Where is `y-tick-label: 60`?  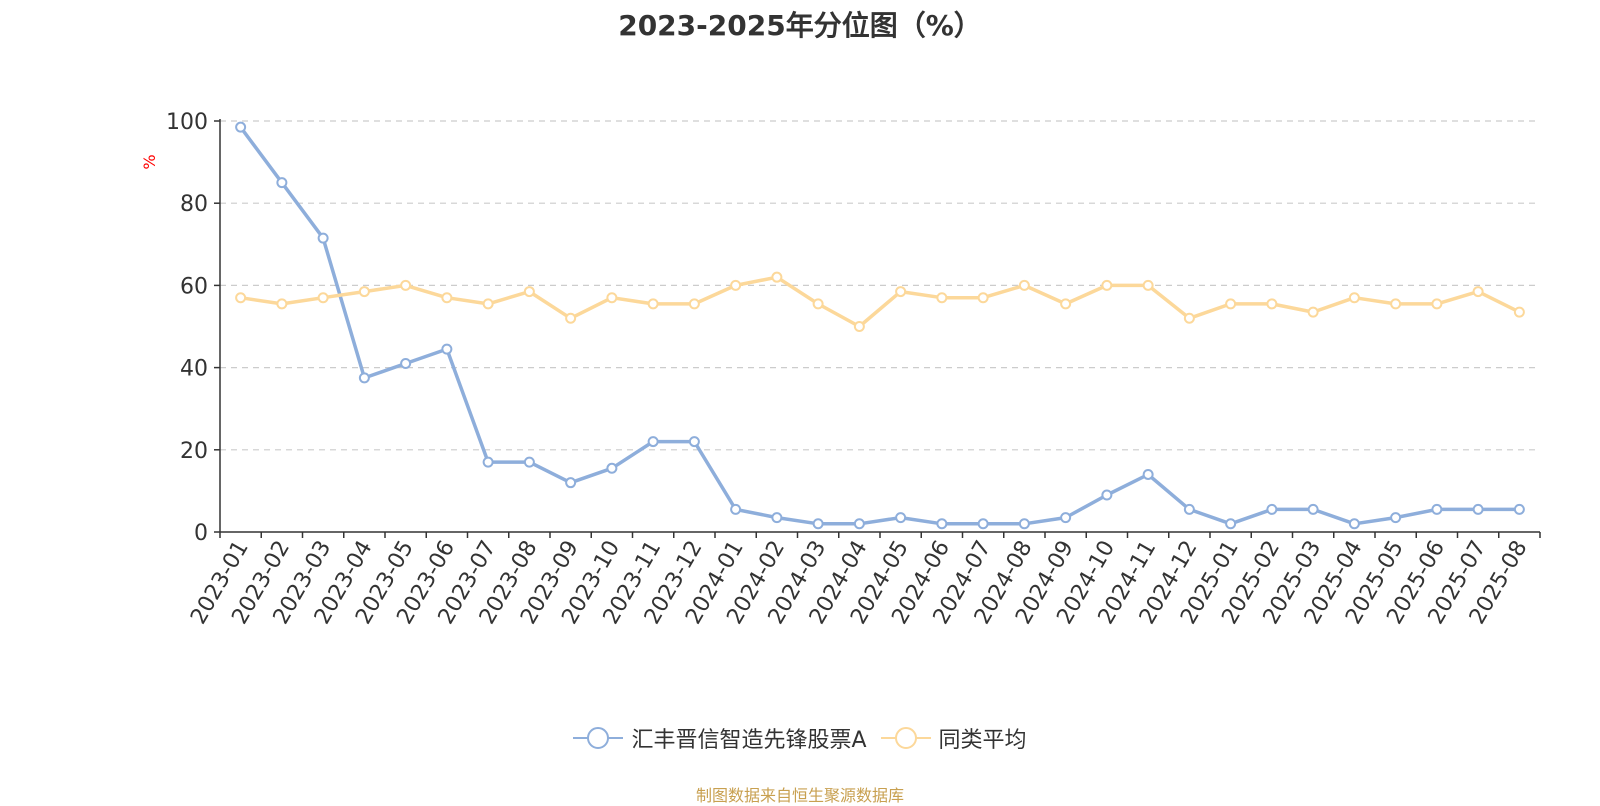
y-tick-label: 60 is located at coordinates (194, 286).